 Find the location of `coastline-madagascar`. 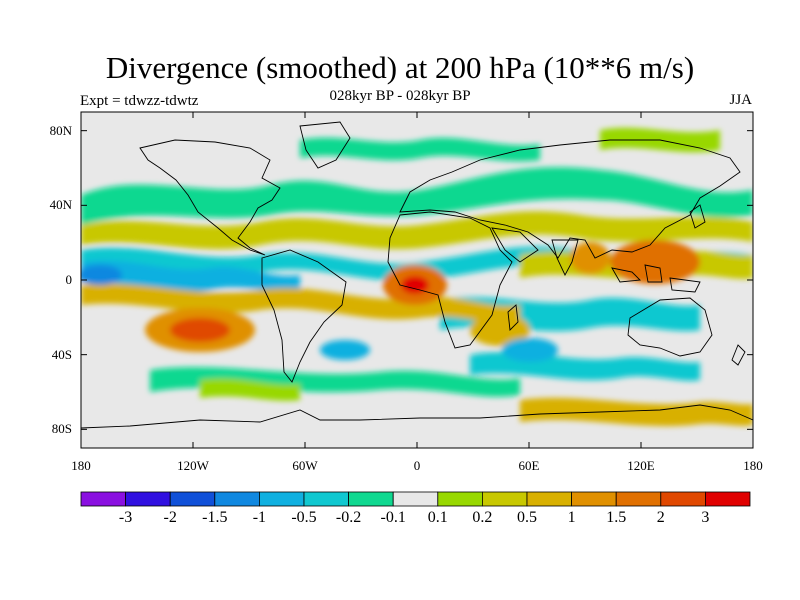

coastline-madagascar is located at coordinates (513, 317).